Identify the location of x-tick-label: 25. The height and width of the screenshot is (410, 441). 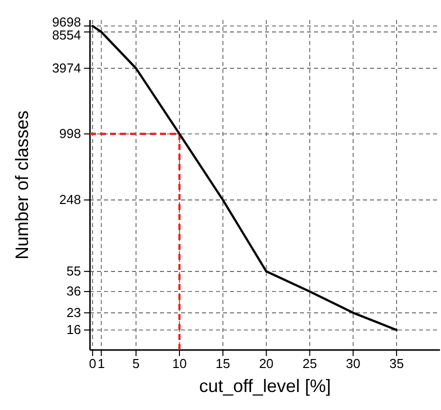
(309, 364).